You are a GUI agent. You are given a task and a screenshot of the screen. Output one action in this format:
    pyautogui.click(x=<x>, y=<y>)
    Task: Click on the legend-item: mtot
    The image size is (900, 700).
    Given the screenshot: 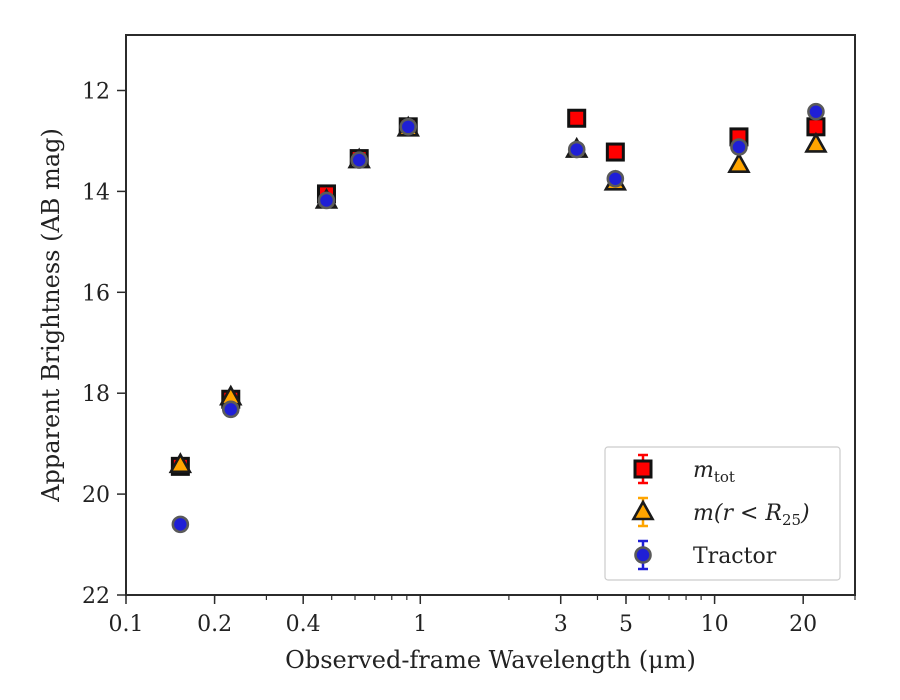 What is the action you would take?
    pyautogui.click(x=684, y=469)
    